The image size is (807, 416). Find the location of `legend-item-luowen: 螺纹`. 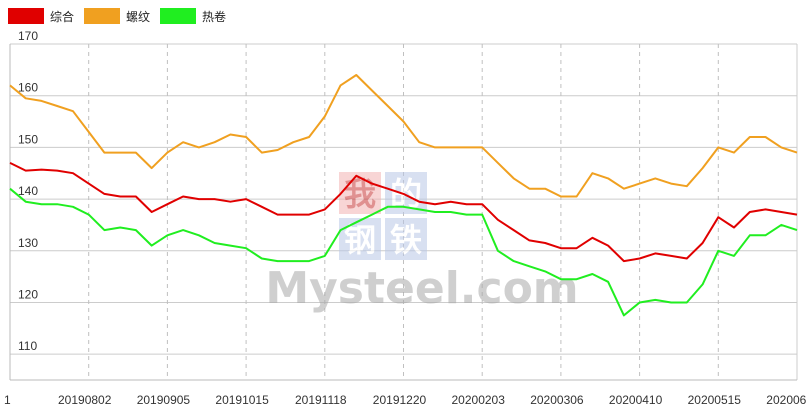

legend-item-luowen: 螺纹 is located at coordinates (117, 16).